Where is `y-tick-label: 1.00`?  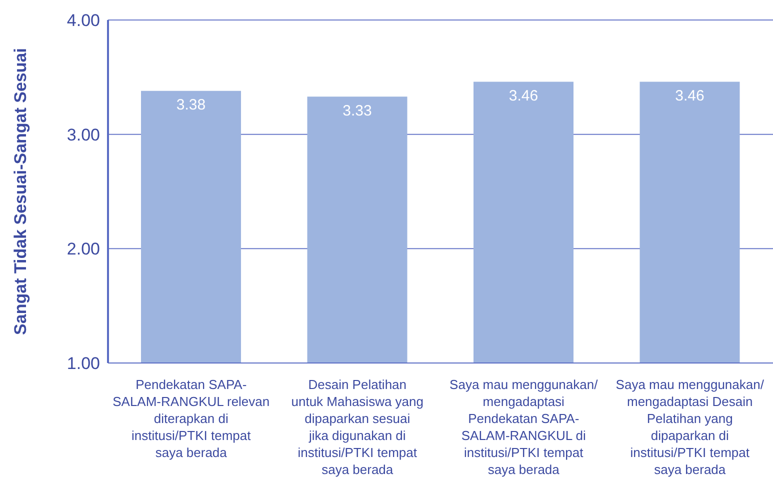 y-tick-label: 1.00 is located at coordinates (83, 364).